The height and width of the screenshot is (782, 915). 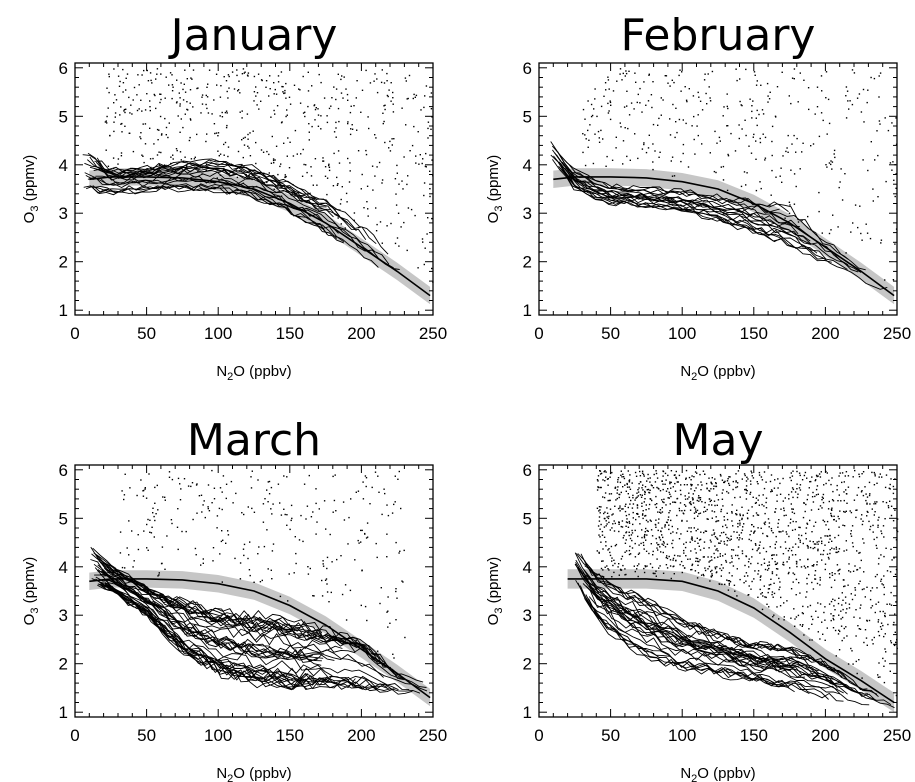 I want to click on y-tick-label: 4, so click(x=63, y=567).